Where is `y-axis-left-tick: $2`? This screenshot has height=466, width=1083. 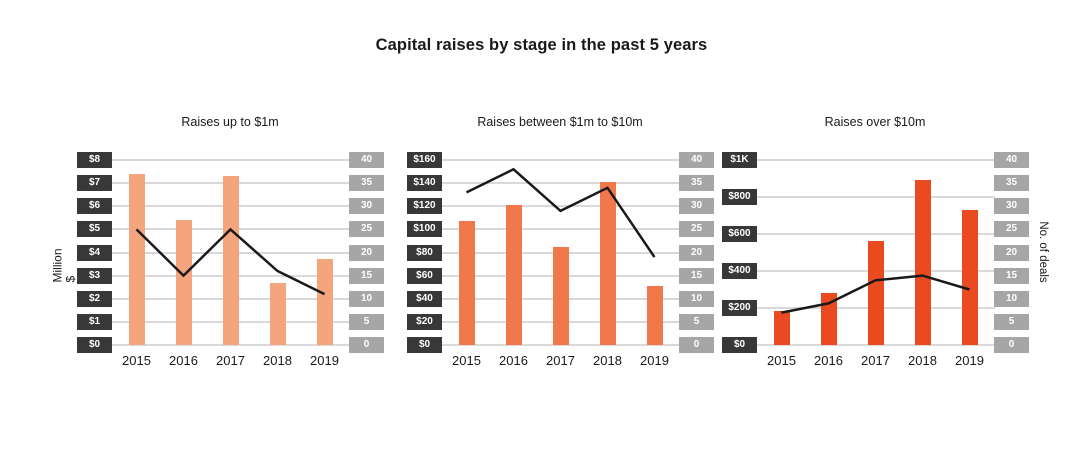 y-axis-left-tick: $2 is located at coordinates (94, 298).